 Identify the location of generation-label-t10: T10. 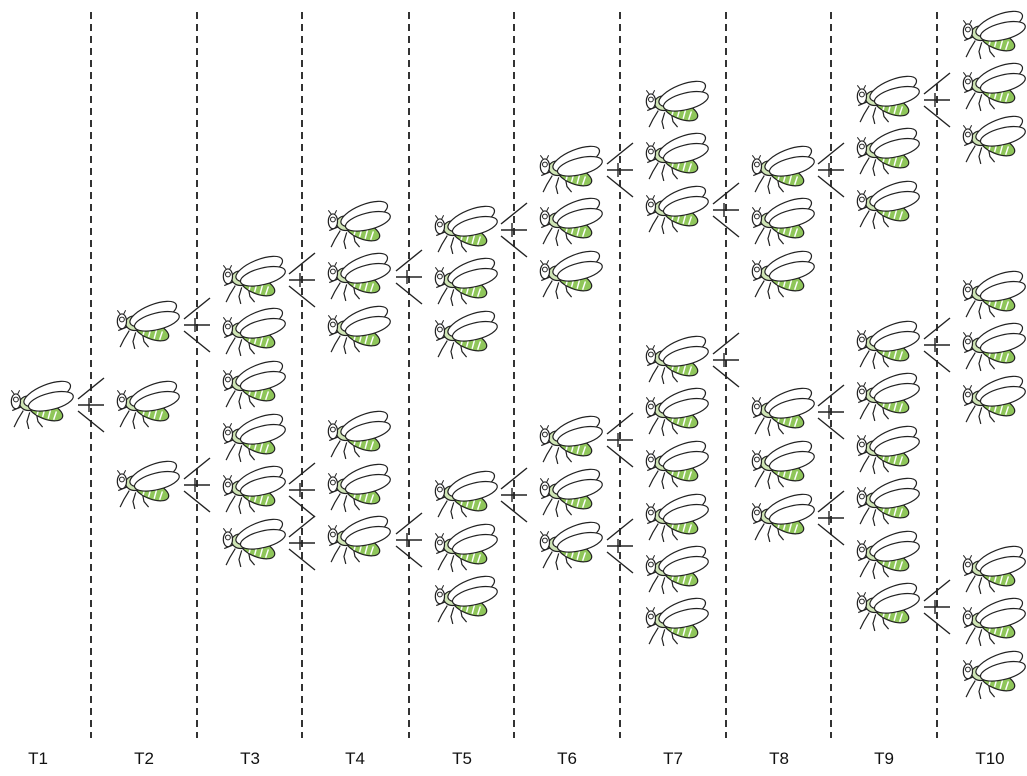
(990, 758).